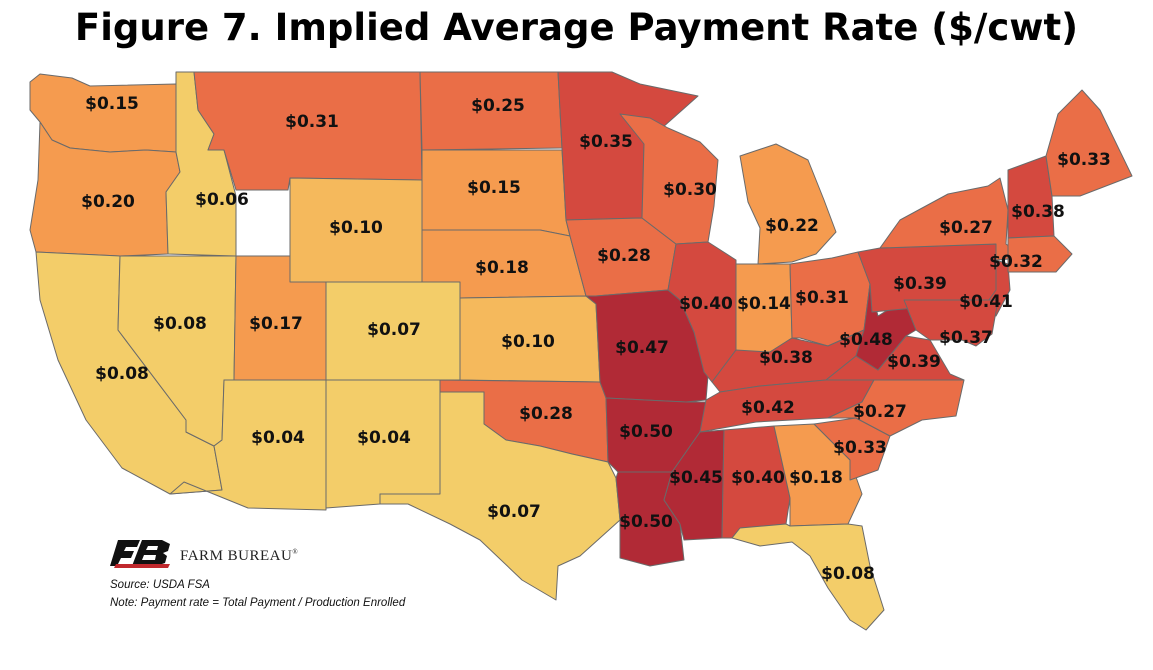 This screenshot has width=1153, height=670. I want to click on value-label-la: $0.50, so click(646, 522).